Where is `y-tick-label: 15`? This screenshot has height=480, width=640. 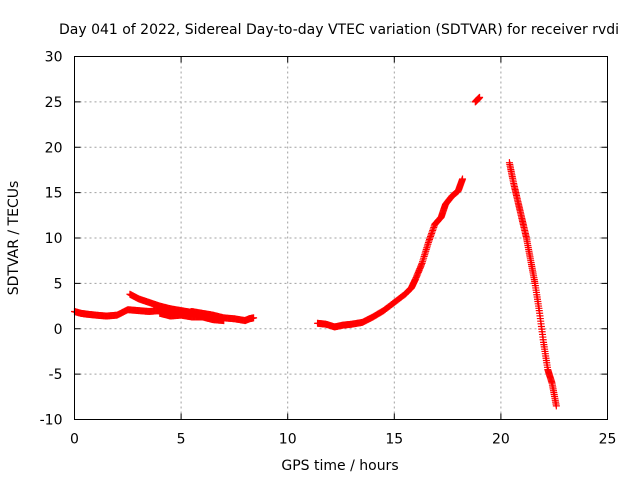 y-tick-label: 15 is located at coordinates (54, 194).